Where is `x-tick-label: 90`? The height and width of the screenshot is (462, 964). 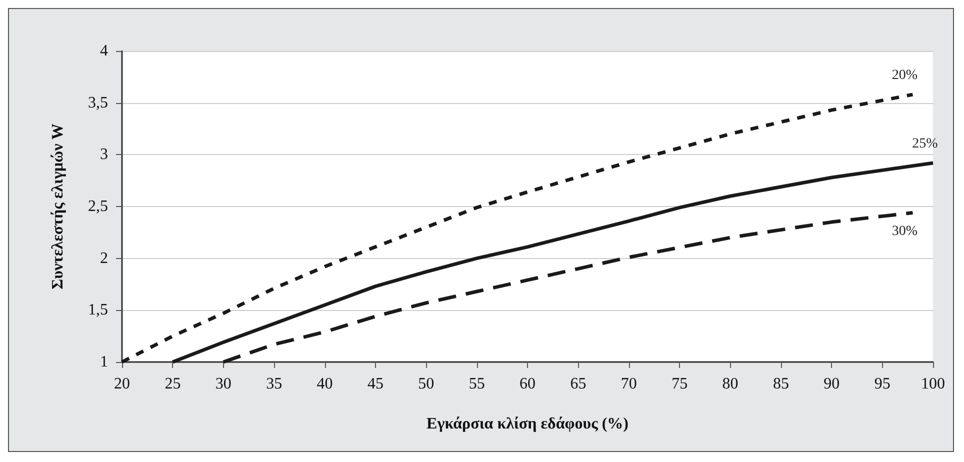
x-tick-label: 90 is located at coordinates (832, 384).